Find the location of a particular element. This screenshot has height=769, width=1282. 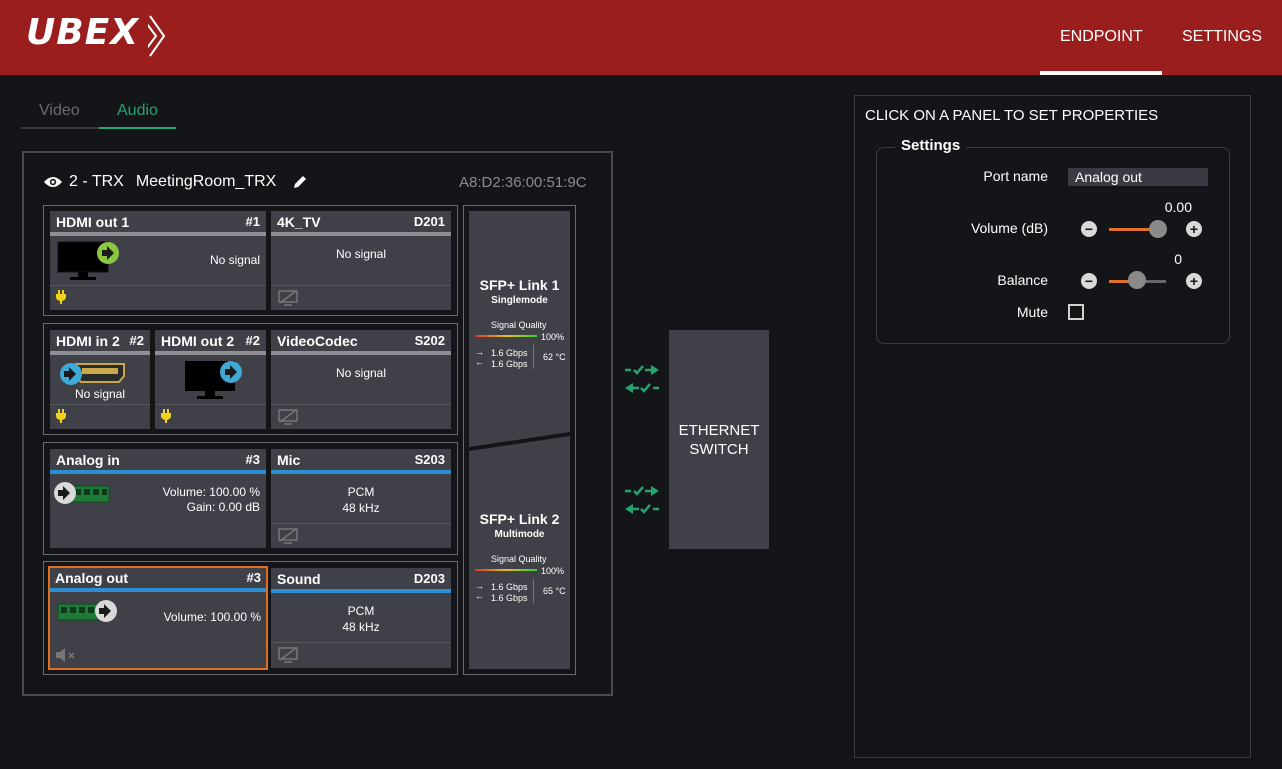

sfp-group is located at coordinates (519, 440).